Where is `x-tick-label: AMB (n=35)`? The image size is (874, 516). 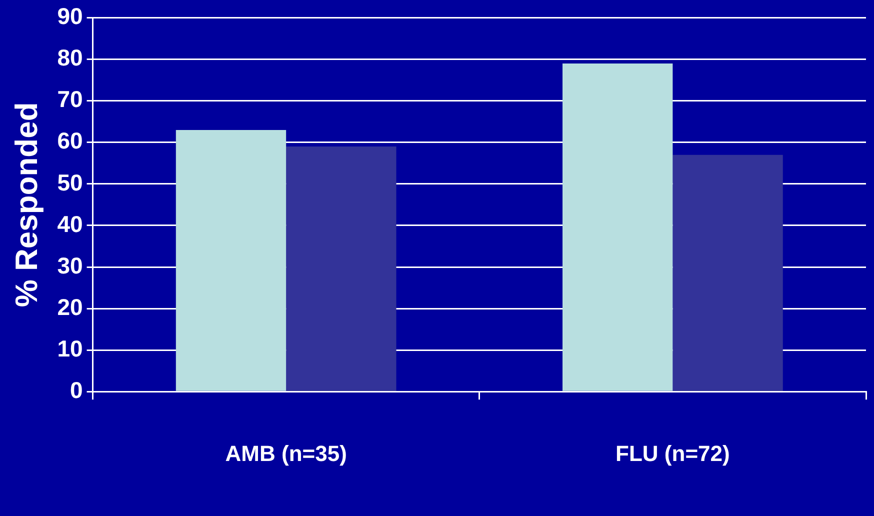 x-tick-label: AMB (n=35) is located at coordinates (286, 453).